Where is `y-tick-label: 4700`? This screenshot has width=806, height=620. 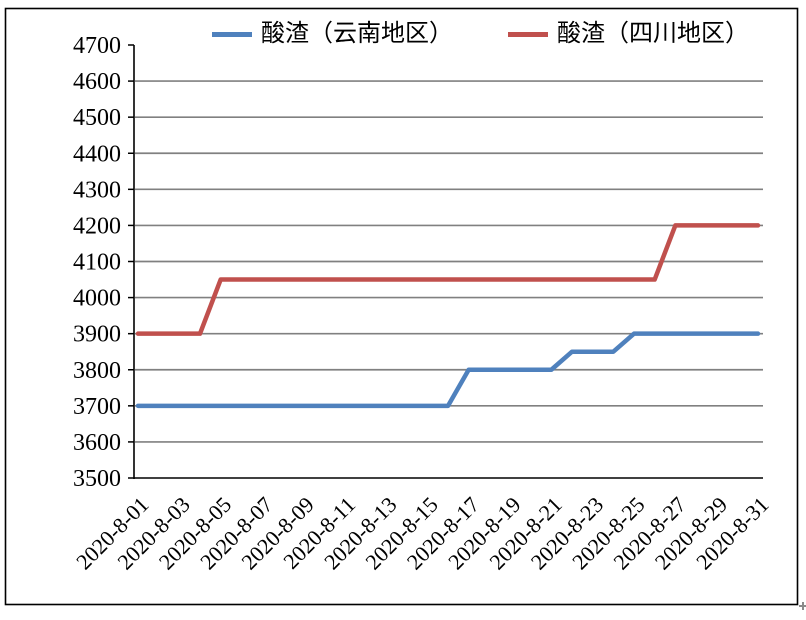 y-tick-label: 4700 is located at coordinates (97, 46).